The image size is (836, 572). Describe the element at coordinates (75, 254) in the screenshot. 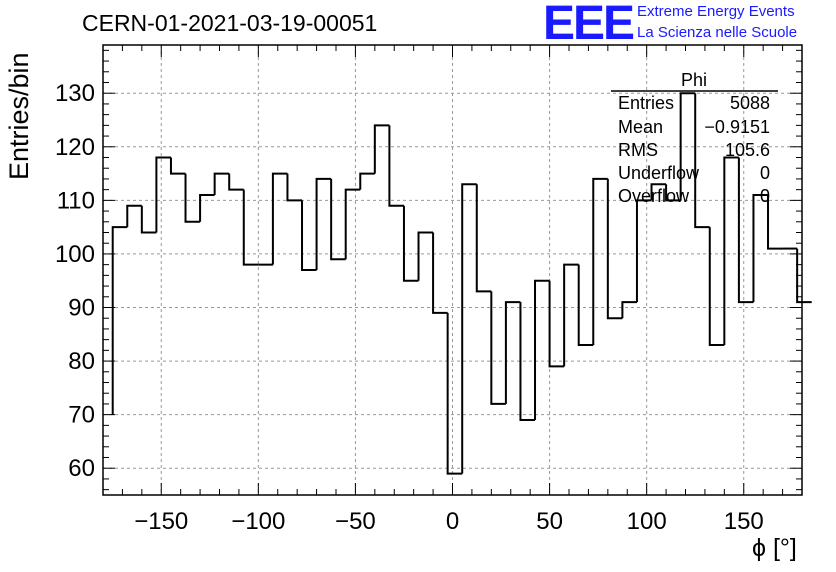

I see `y-tick-label: 100` at that location.